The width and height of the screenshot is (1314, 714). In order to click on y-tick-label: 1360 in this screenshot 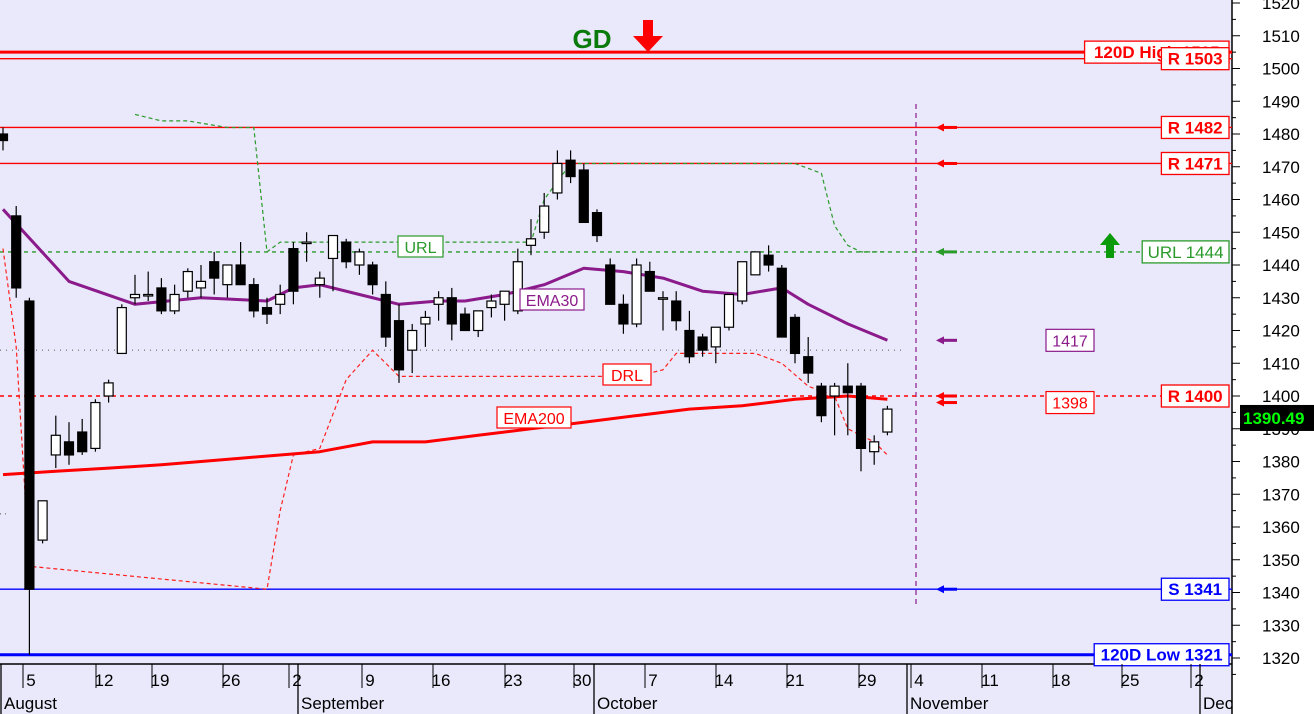, I will do `click(1281, 527)`.